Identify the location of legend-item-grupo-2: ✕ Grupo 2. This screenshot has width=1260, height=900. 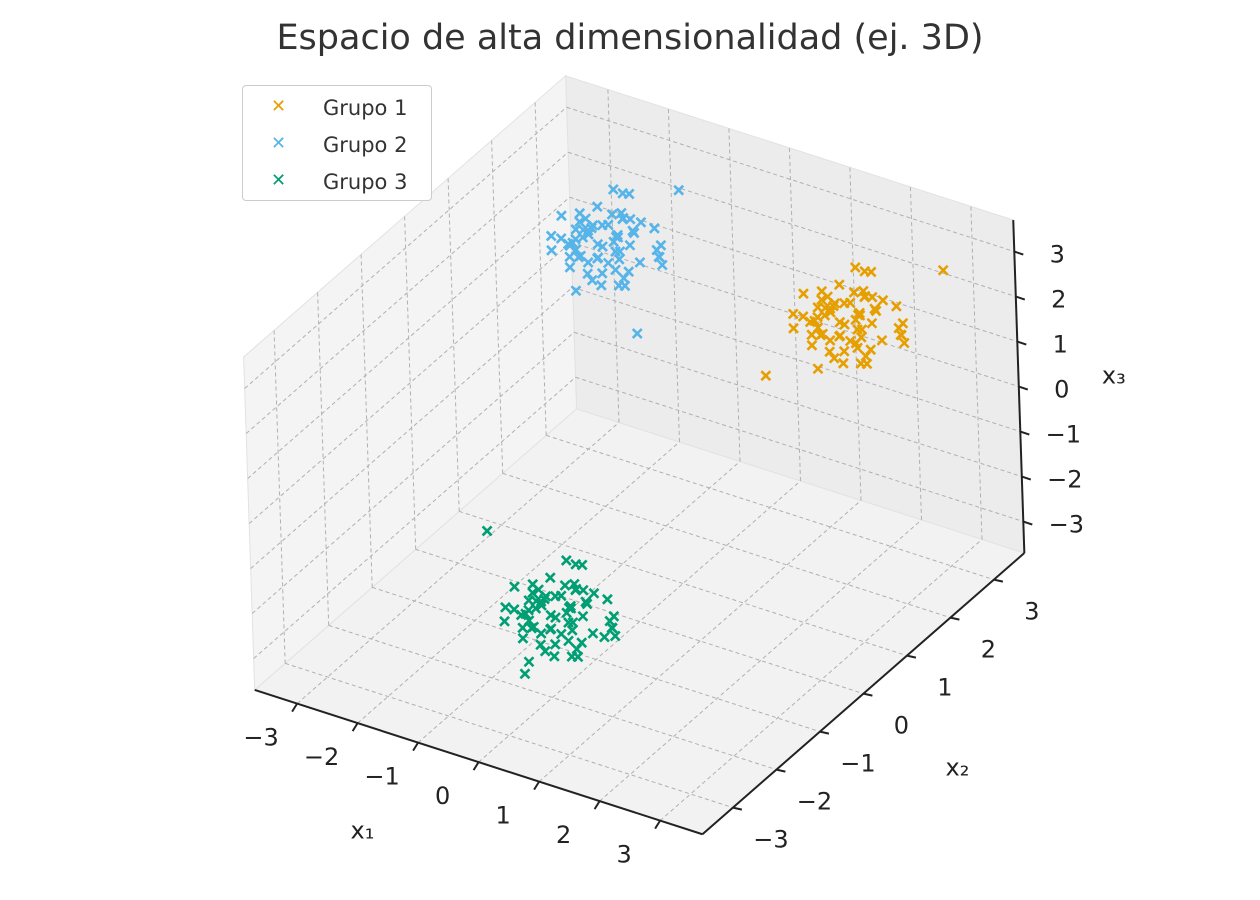
(338, 145).